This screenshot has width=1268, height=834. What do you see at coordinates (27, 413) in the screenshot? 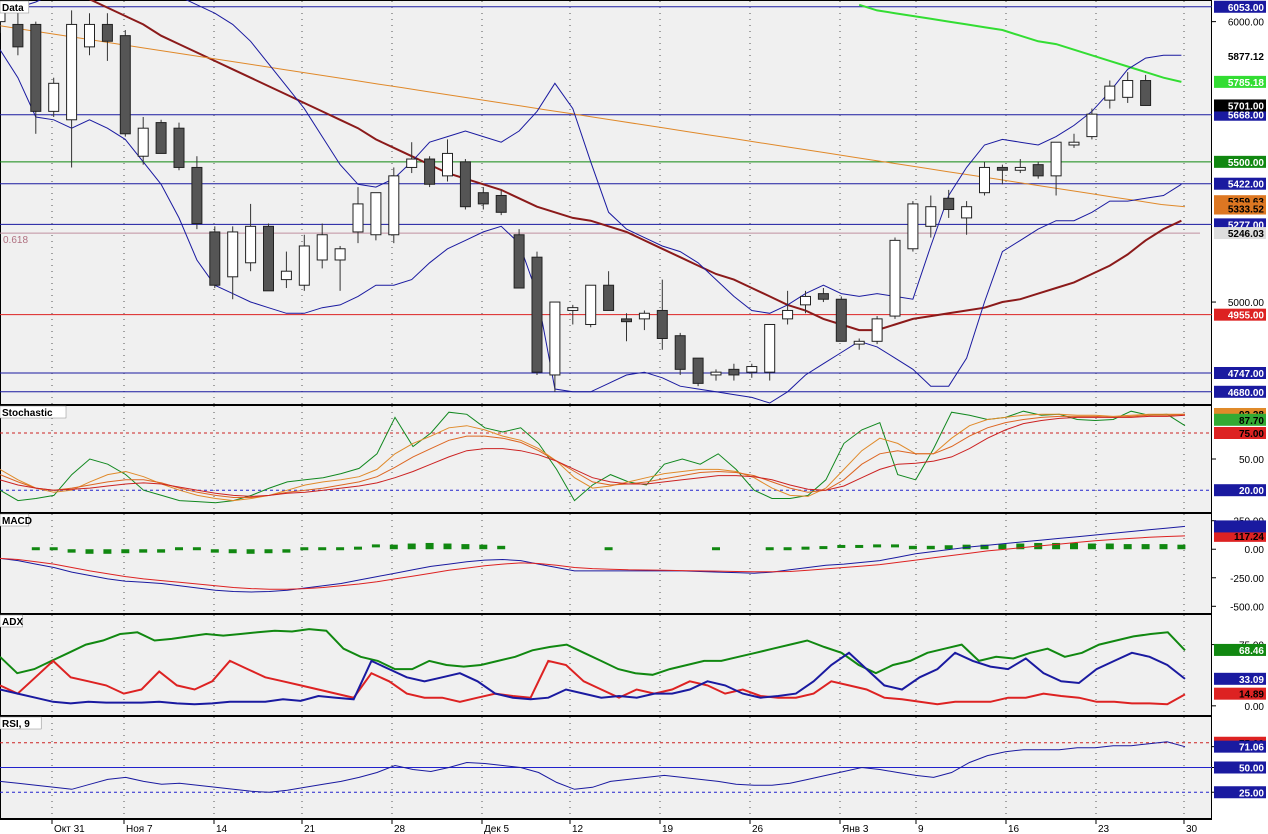
I see `panel-title: Stochastic` at bounding box center [27, 413].